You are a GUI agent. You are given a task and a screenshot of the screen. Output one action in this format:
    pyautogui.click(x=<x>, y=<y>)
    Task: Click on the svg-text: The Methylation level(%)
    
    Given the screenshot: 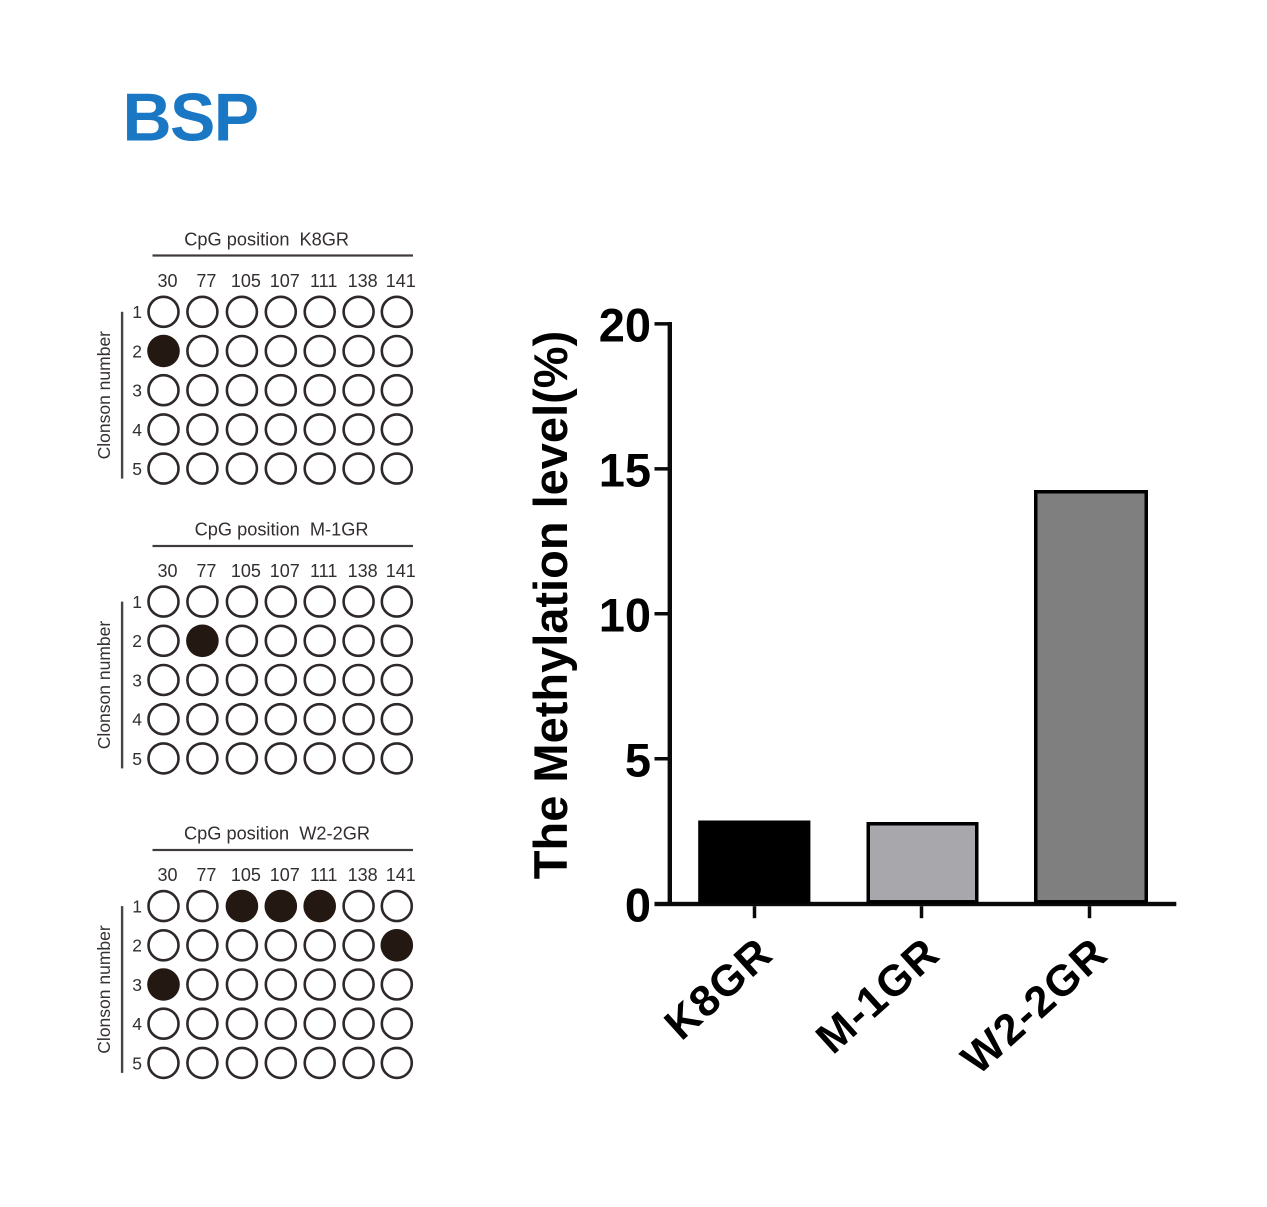 What is the action you would take?
    pyautogui.click(x=550, y=605)
    